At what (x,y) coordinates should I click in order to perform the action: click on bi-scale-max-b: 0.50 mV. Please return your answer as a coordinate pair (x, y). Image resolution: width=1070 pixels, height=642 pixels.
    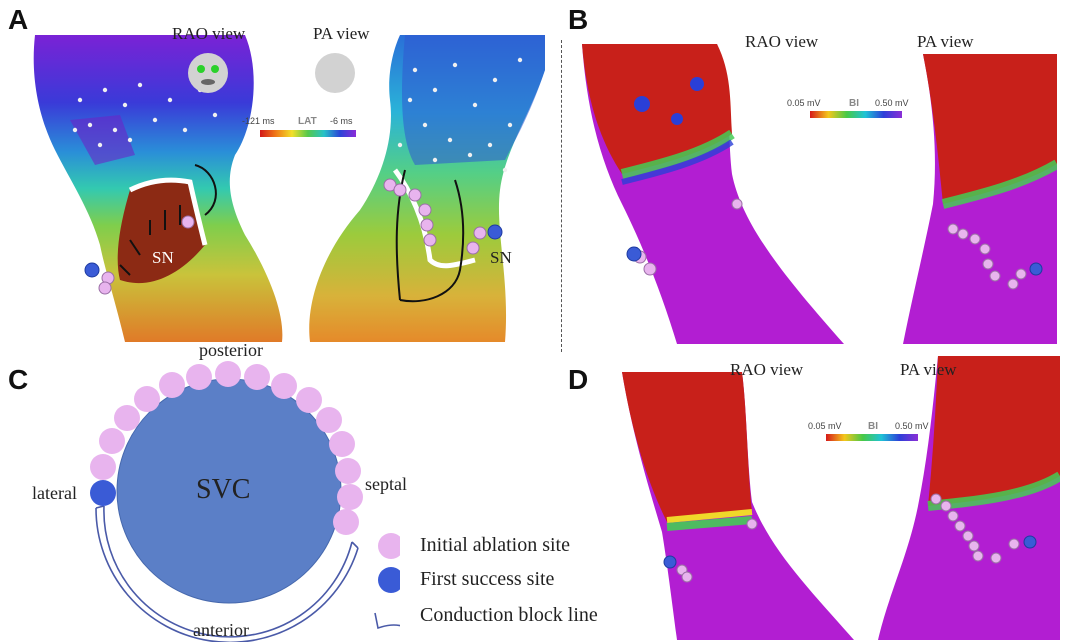
    Looking at the image, I should click on (892, 103).